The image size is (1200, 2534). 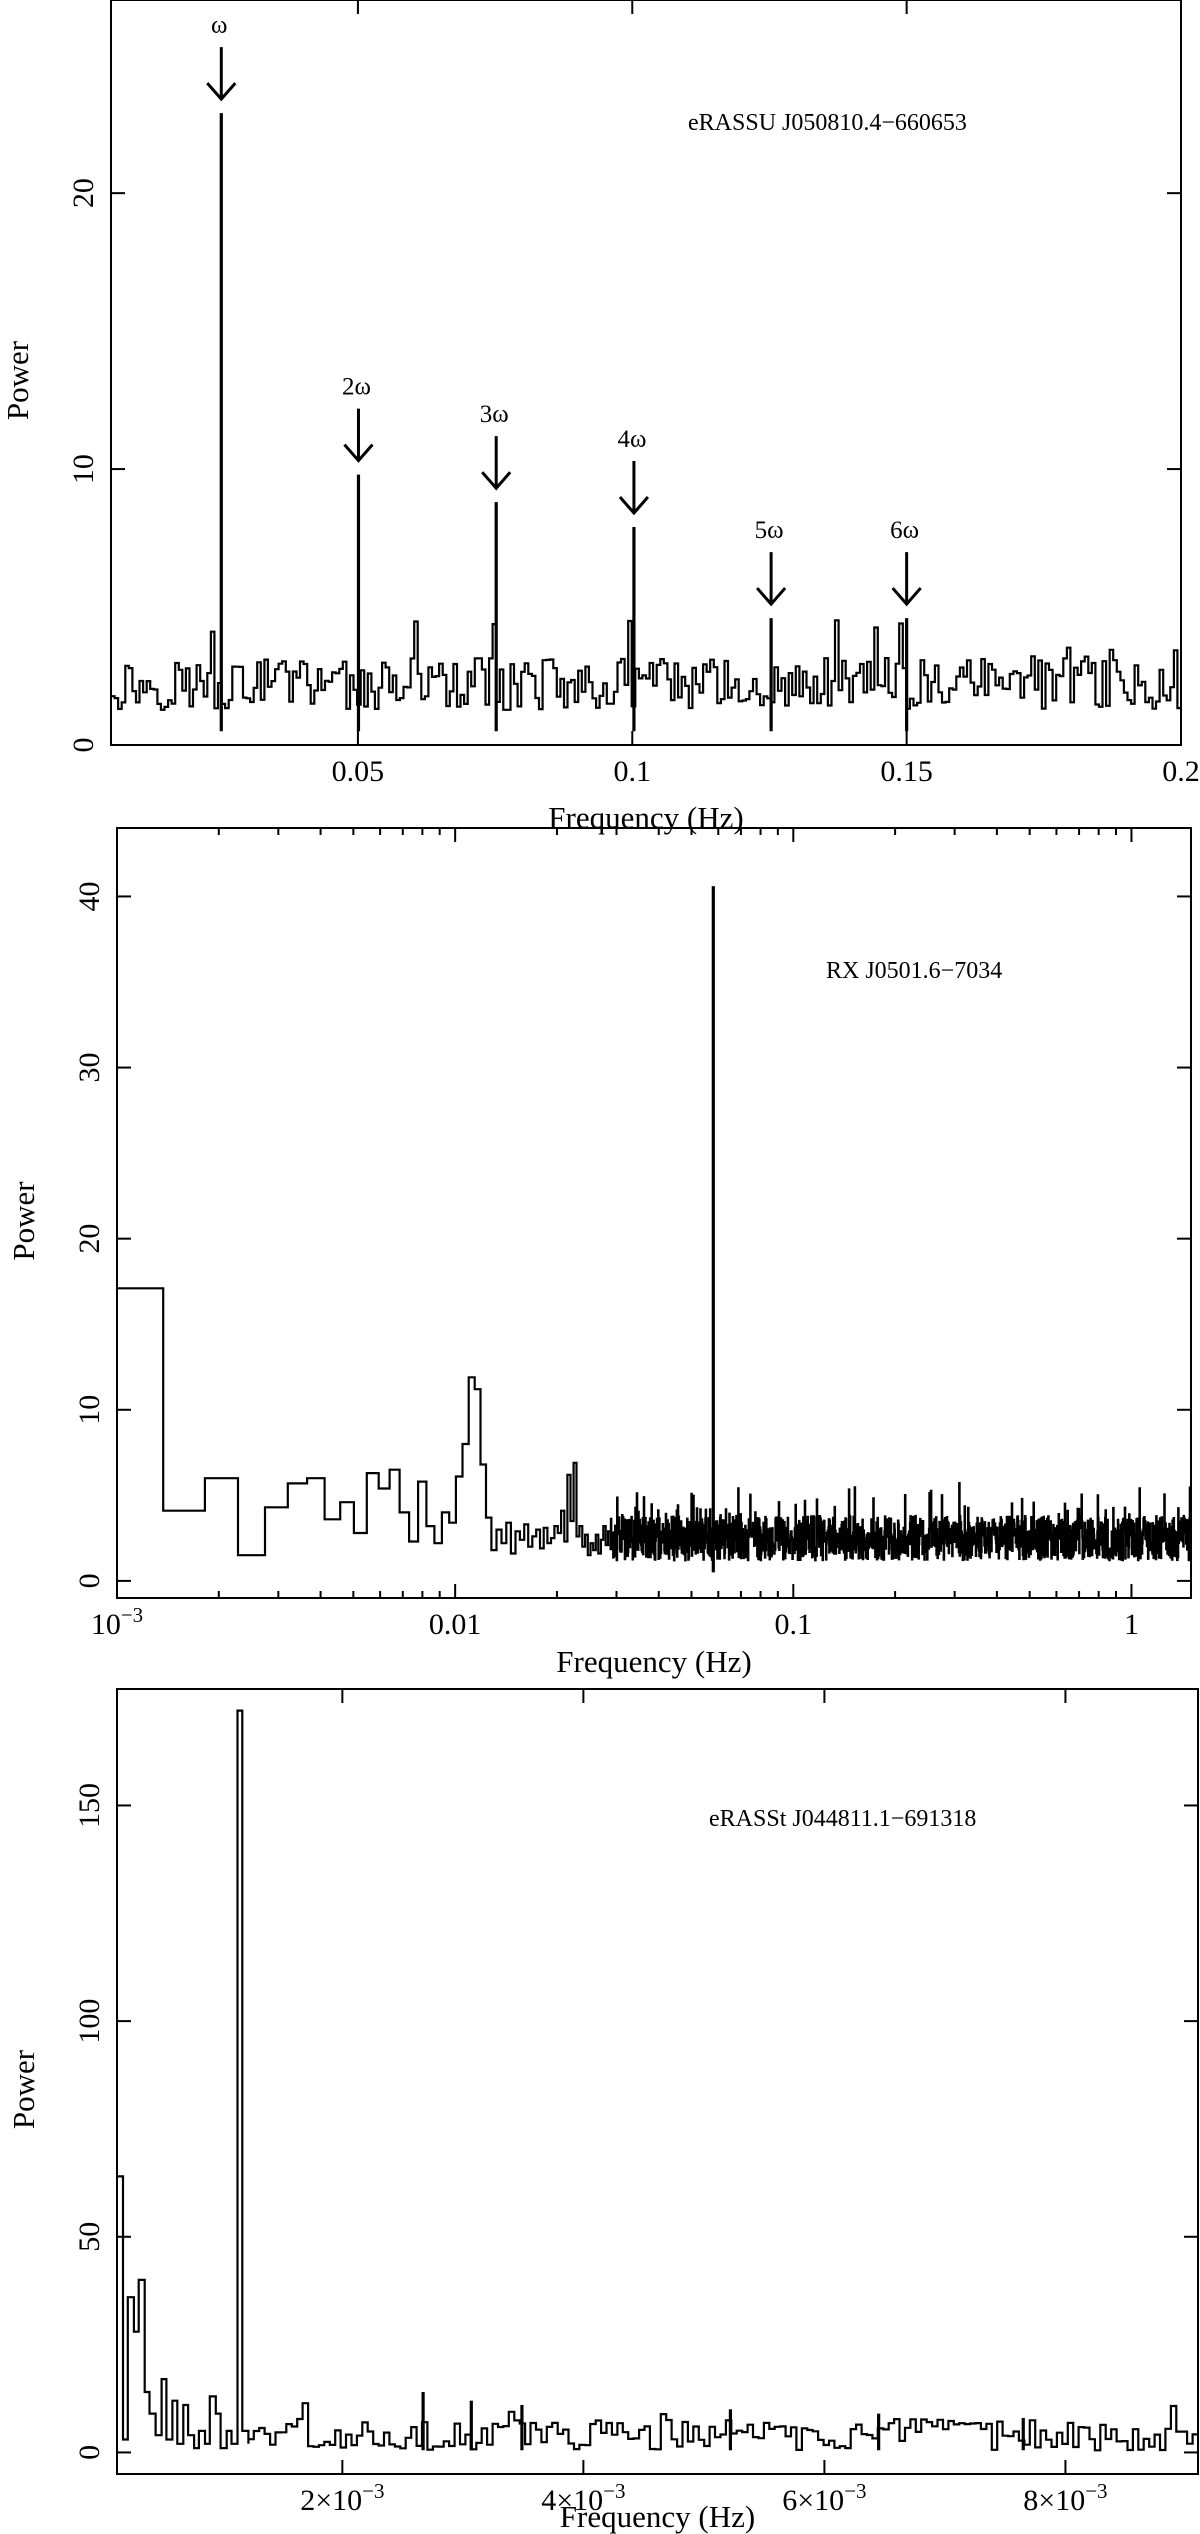 I want to click on x-tick-label: 4×10⁻³, so click(x=583, y=2498).